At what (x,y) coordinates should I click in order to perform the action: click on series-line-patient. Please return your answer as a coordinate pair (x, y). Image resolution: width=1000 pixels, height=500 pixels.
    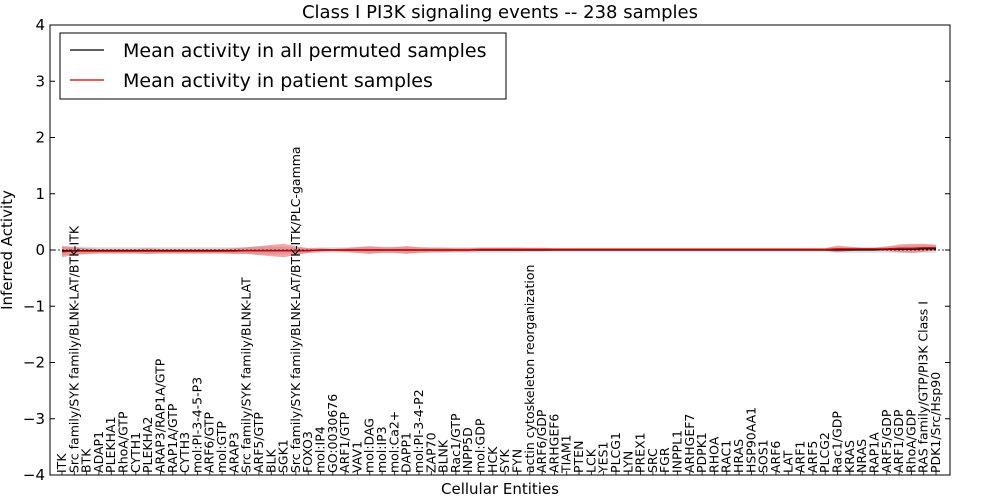
    Looking at the image, I should click on (498, 250).